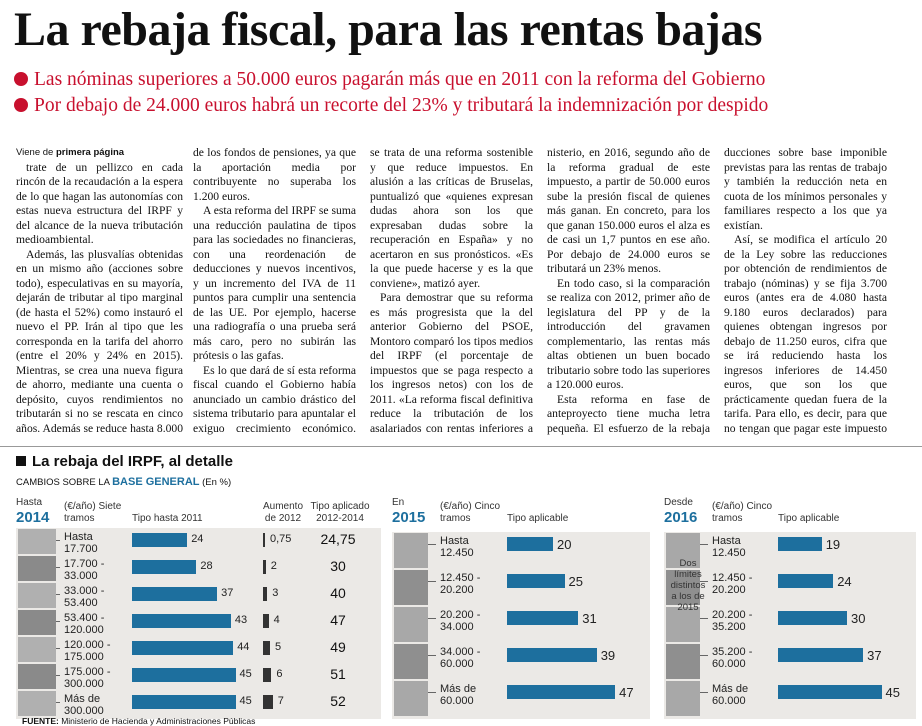 The width and height of the screenshot is (922, 726). Describe the element at coordinates (278, 647) in the screenshot. I see `increase-value: 5` at that location.